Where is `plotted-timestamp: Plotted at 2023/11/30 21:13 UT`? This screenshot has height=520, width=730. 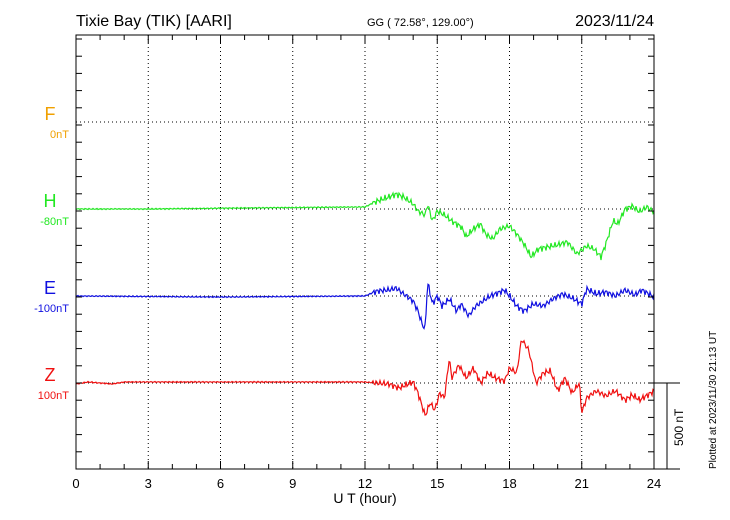 plotted-timestamp: Plotted at 2023/11/30 21:13 UT is located at coordinates (713, 400).